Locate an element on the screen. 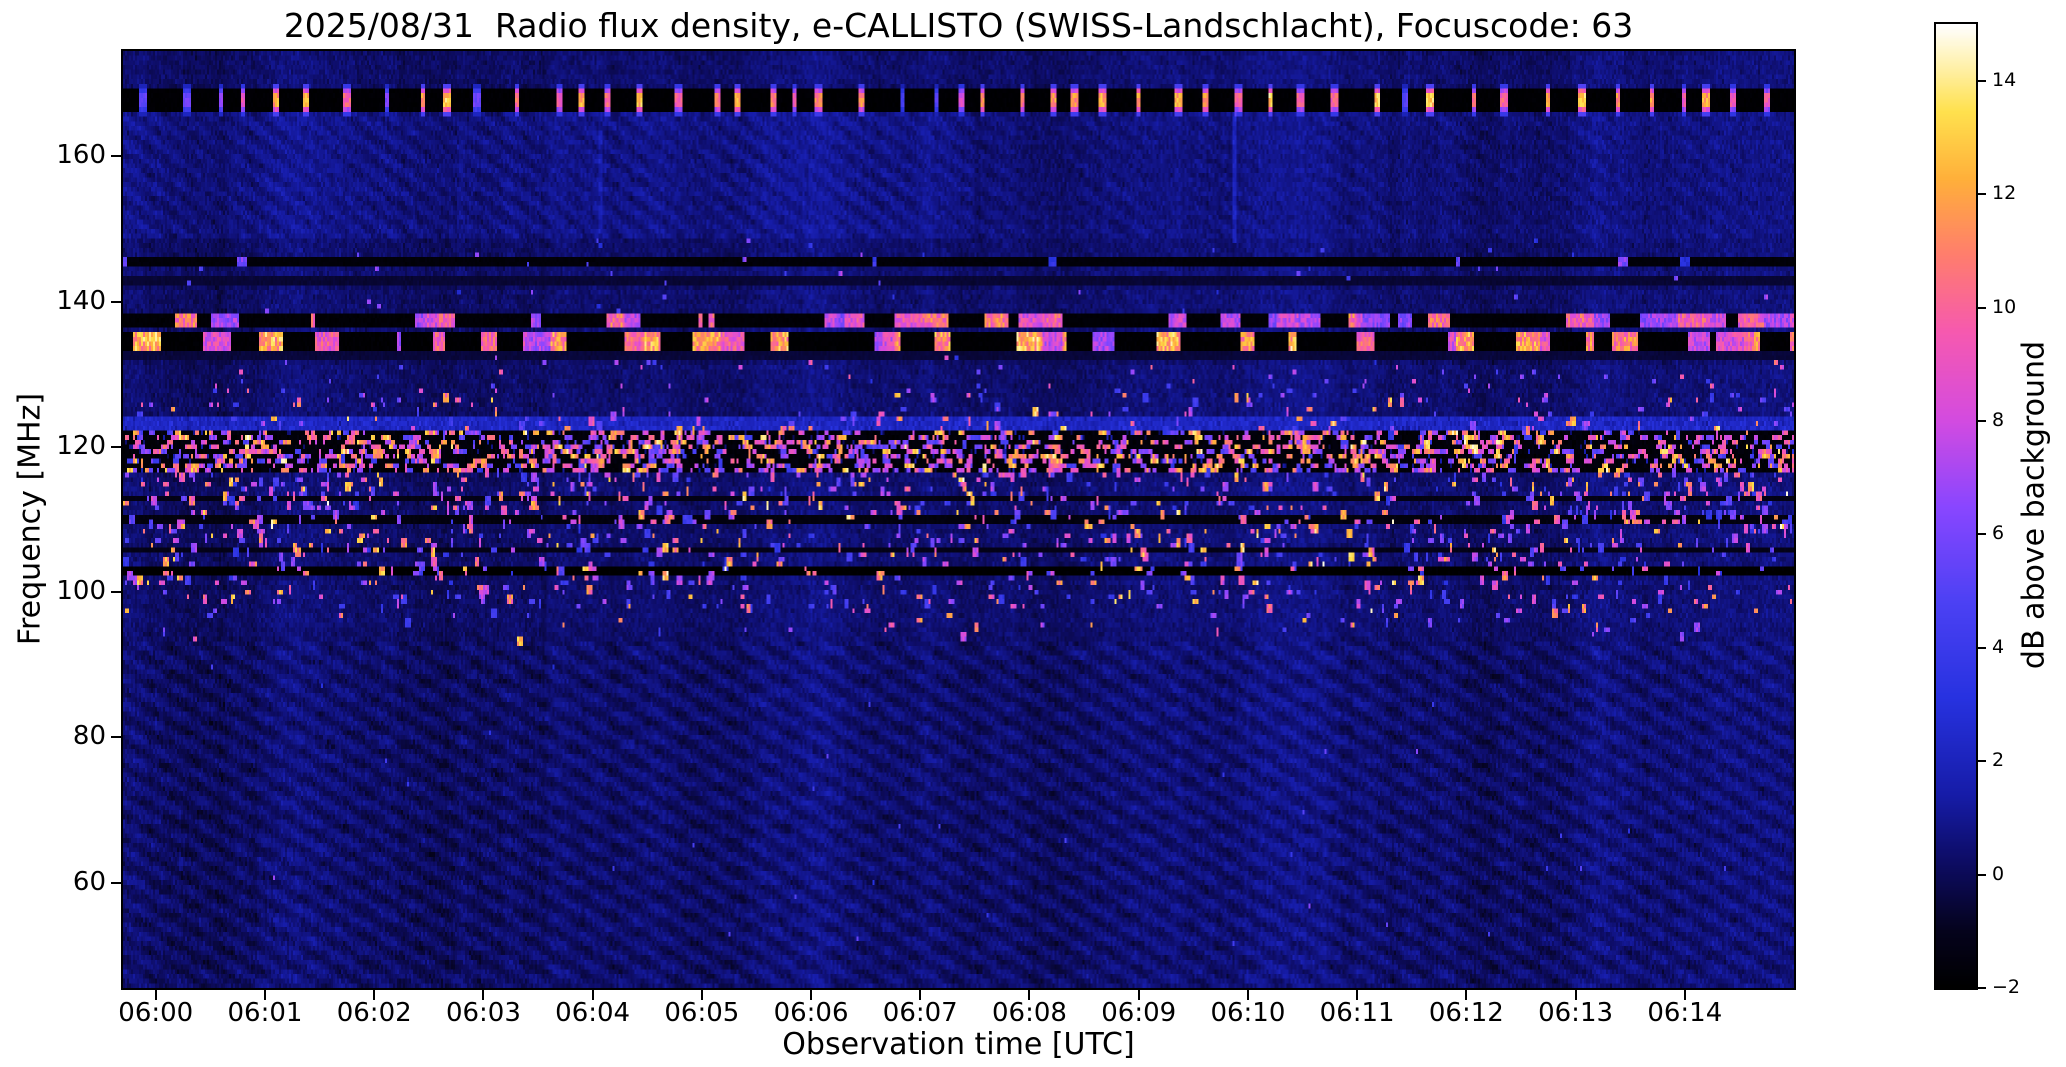 This screenshot has height=1067, width=2066. colorbar-tick-label: 10 is located at coordinates (2004, 306).